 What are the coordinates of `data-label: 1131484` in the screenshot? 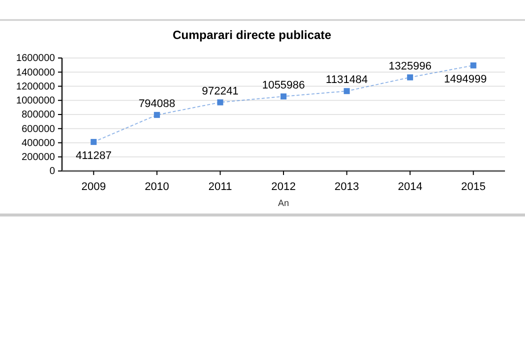 It's located at (347, 80).